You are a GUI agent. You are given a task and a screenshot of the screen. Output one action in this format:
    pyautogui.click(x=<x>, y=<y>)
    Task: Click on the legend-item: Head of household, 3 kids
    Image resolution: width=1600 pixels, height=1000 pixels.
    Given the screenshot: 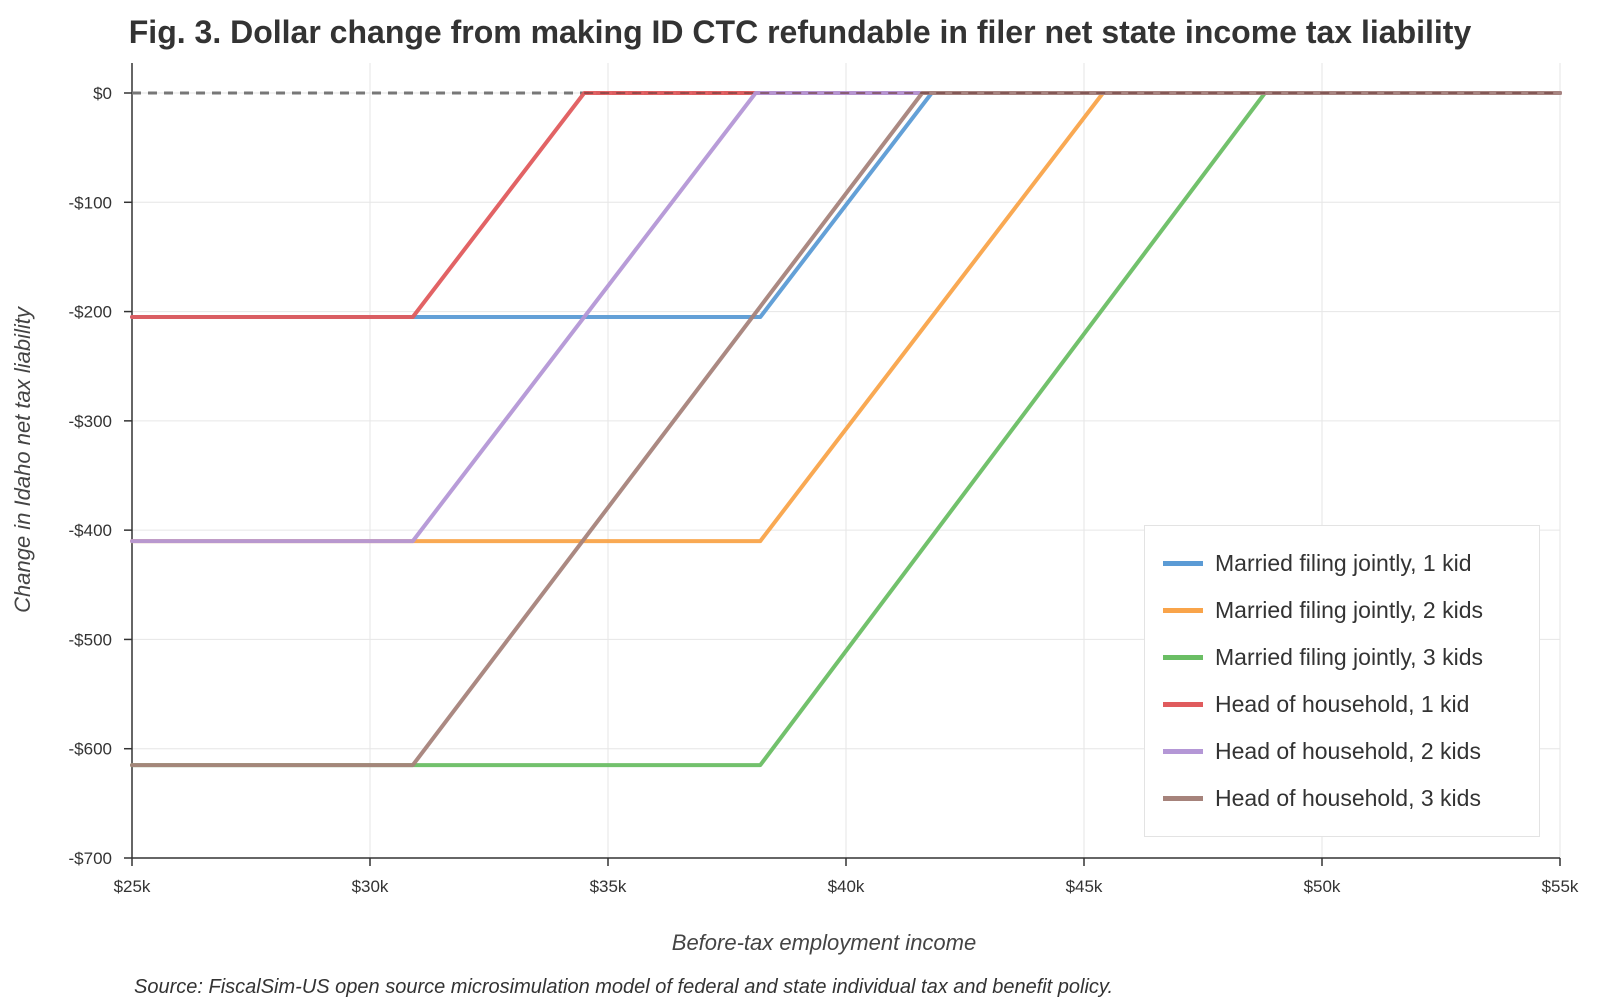 What is the action you would take?
    pyautogui.click(x=1351, y=798)
    